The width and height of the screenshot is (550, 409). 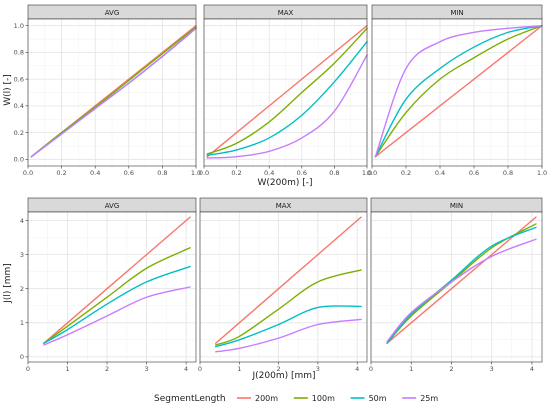 I want to click on gridlines, so click(x=456, y=287).